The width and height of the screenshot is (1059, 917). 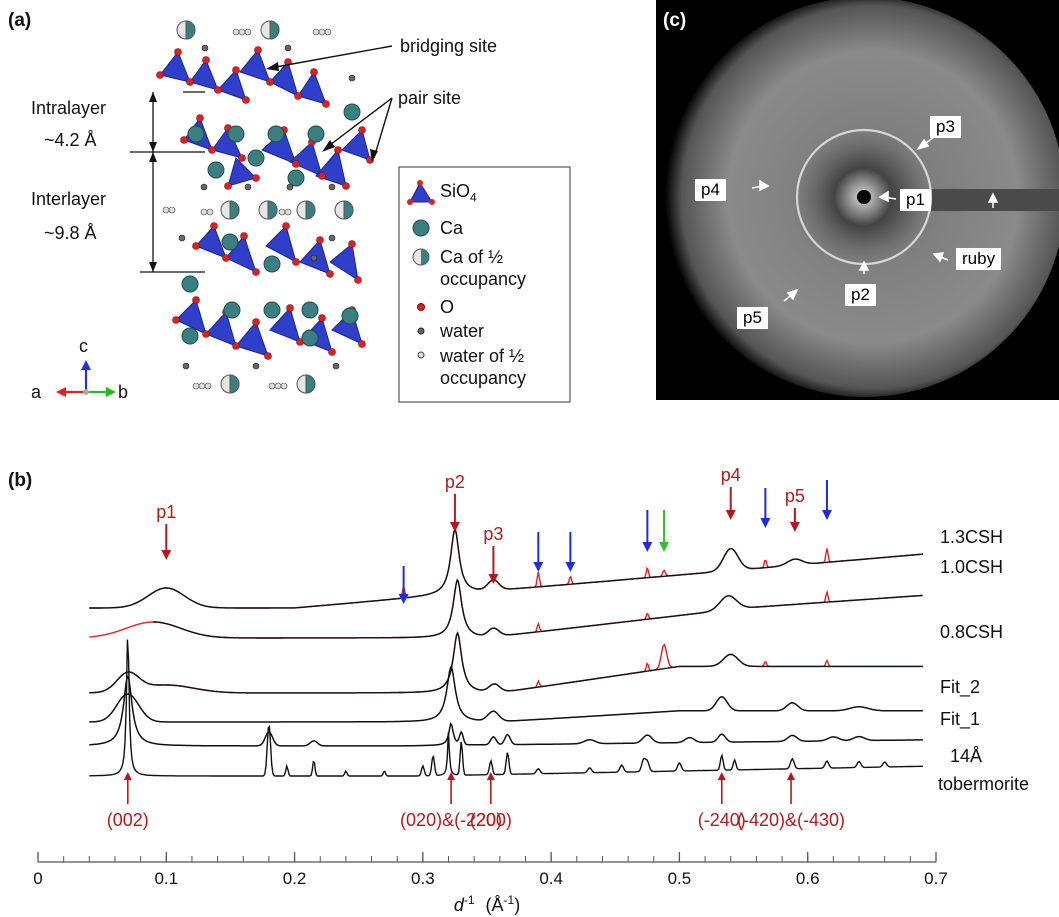 What do you see at coordinates (971, 537) in the screenshot?
I see `series-label: 1.3CSH` at bounding box center [971, 537].